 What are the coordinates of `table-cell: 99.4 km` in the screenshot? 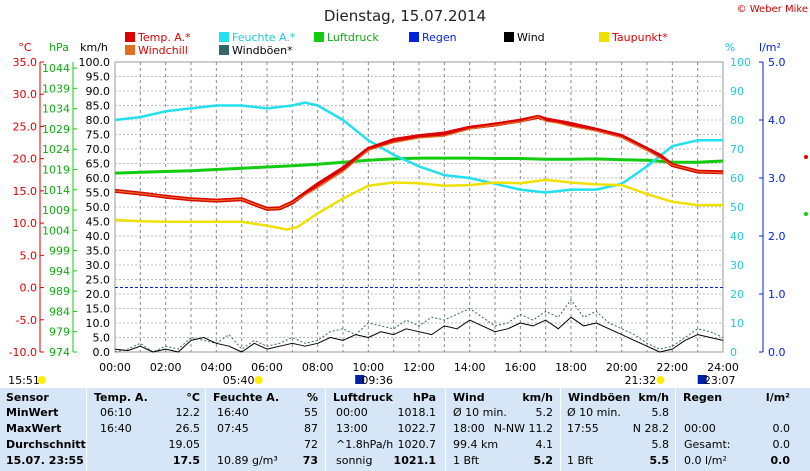 It's located at (476, 444).